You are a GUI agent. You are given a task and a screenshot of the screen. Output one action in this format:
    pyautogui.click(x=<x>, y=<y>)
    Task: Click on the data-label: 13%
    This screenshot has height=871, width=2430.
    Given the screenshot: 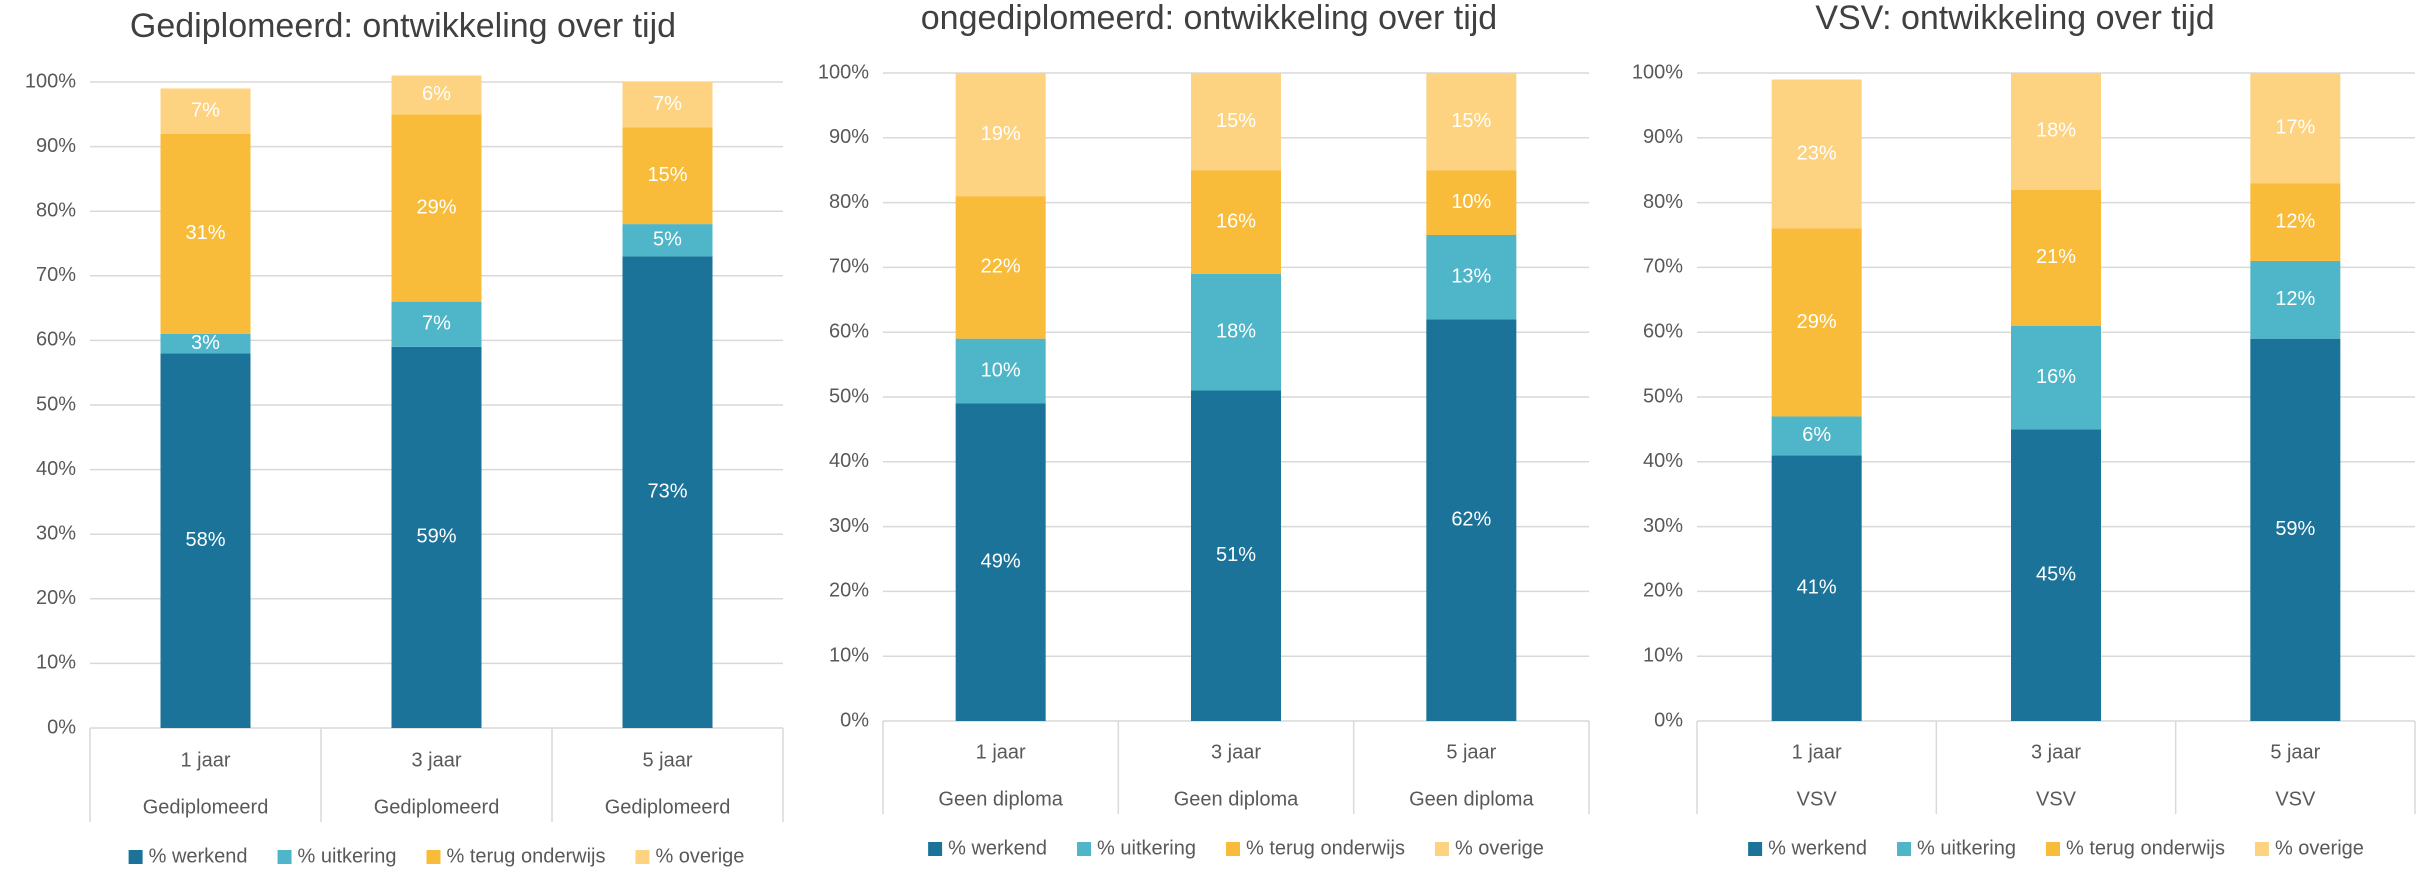 What is the action you would take?
    pyautogui.click(x=1471, y=276)
    